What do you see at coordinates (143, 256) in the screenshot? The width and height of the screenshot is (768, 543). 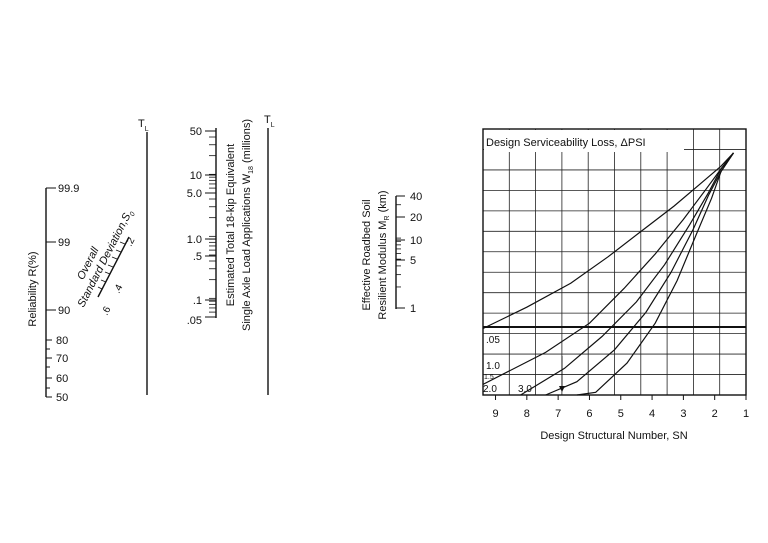 I see `turning-line-1: TL` at bounding box center [143, 256].